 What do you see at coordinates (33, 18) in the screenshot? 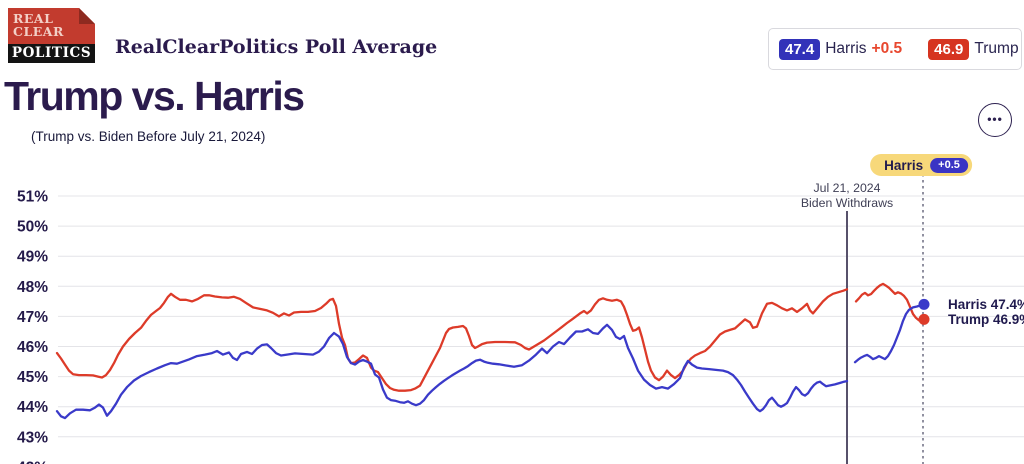
I see `rcp-logo-line1: REAL` at bounding box center [33, 18].